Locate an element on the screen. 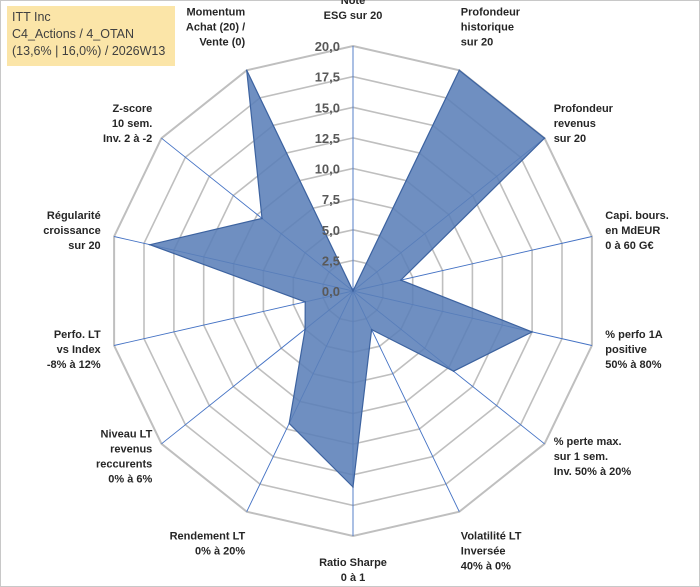 Image resolution: width=700 pixels, height=587 pixels. category-label-5-line-2: Inv. 50% à 20% is located at coordinates (593, 472).